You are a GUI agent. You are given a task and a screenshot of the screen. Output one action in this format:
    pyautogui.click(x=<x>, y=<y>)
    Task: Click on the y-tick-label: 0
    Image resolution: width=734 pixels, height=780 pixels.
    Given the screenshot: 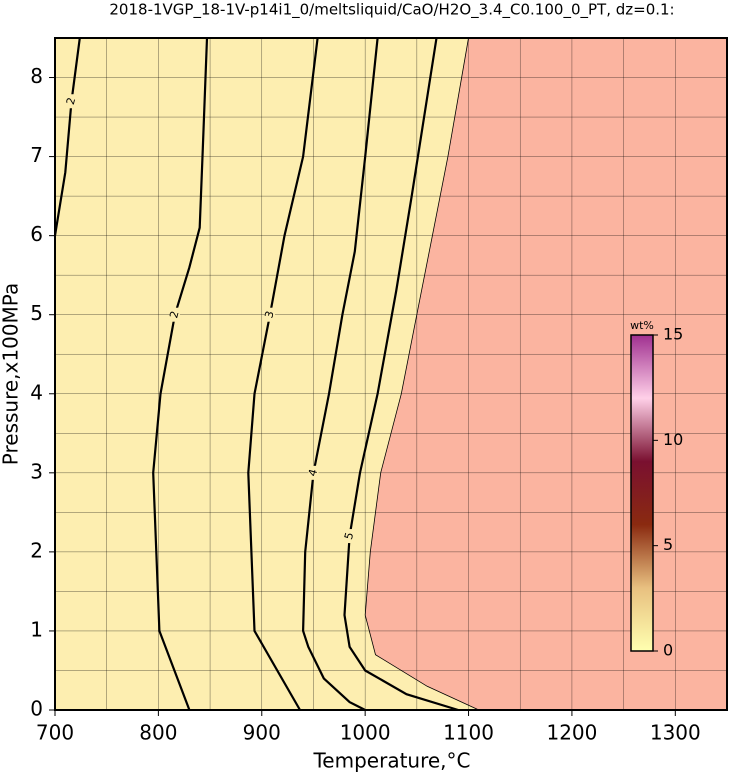 What is the action you would take?
    pyautogui.click(x=36, y=709)
    